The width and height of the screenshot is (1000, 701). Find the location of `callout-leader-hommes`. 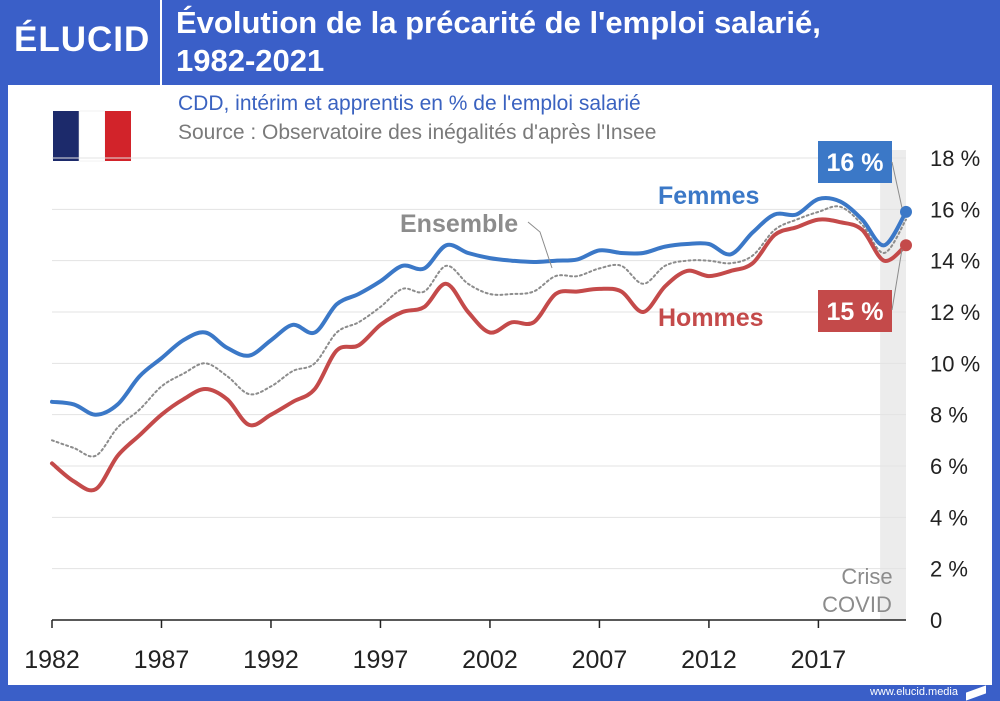

callout-leader-hommes is located at coordinates (897, 280).